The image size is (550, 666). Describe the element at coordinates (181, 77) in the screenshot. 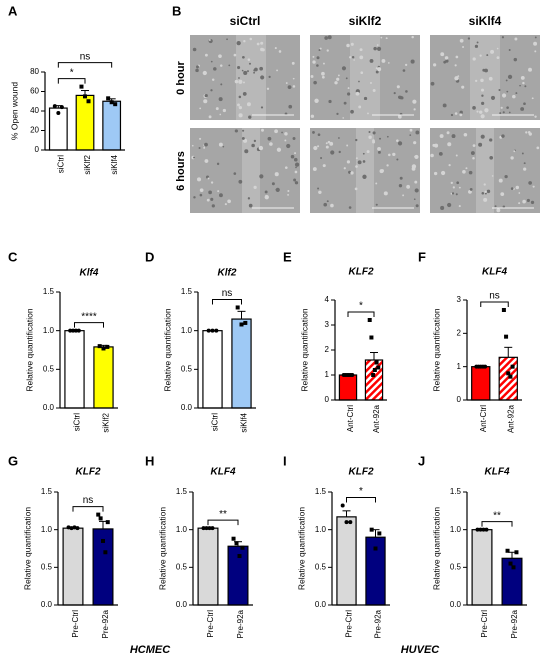

I see `row-label: 0 hour` at that location.